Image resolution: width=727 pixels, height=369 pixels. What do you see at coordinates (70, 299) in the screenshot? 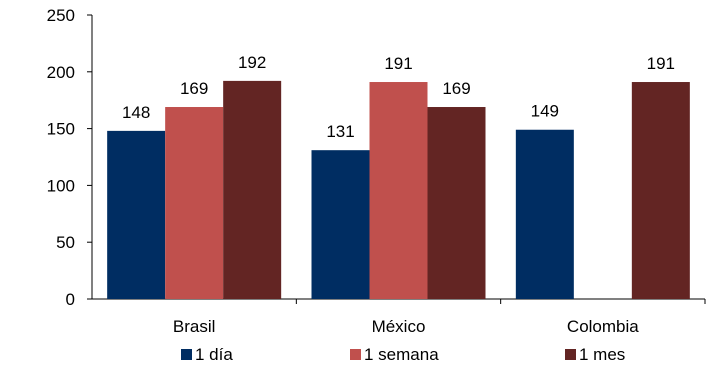
I see `y-tick-label: 0` at bounding box center [70, 299].